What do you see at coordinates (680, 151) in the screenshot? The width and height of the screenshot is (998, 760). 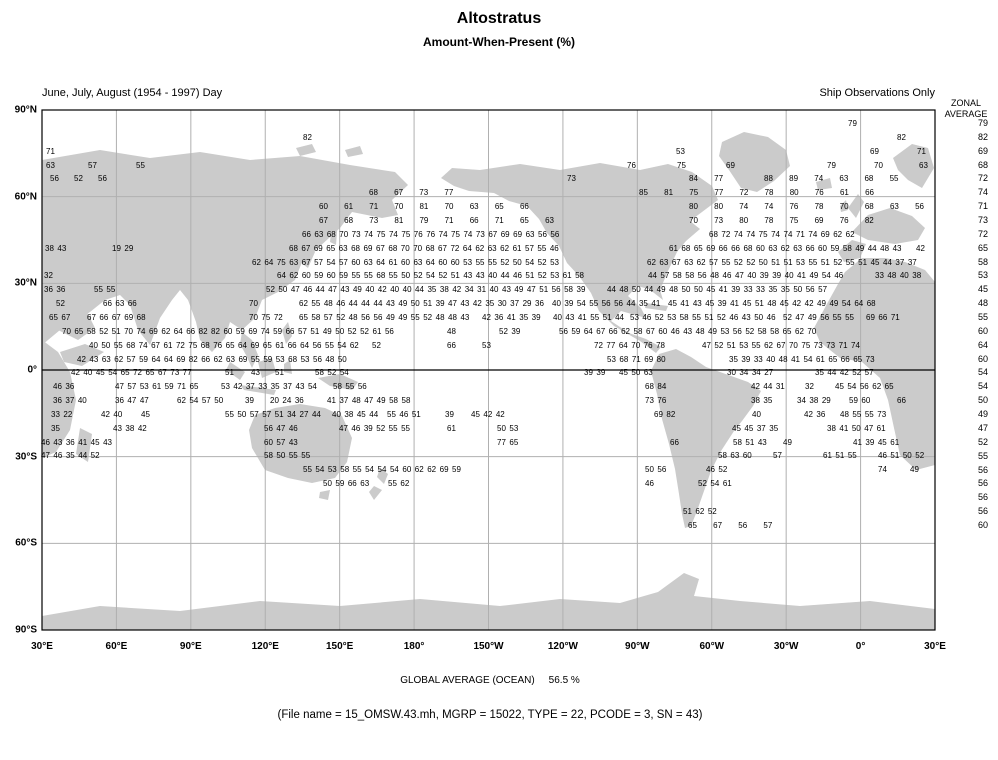 I see `map-value-segment: 53` at bounding box center [680, 151].